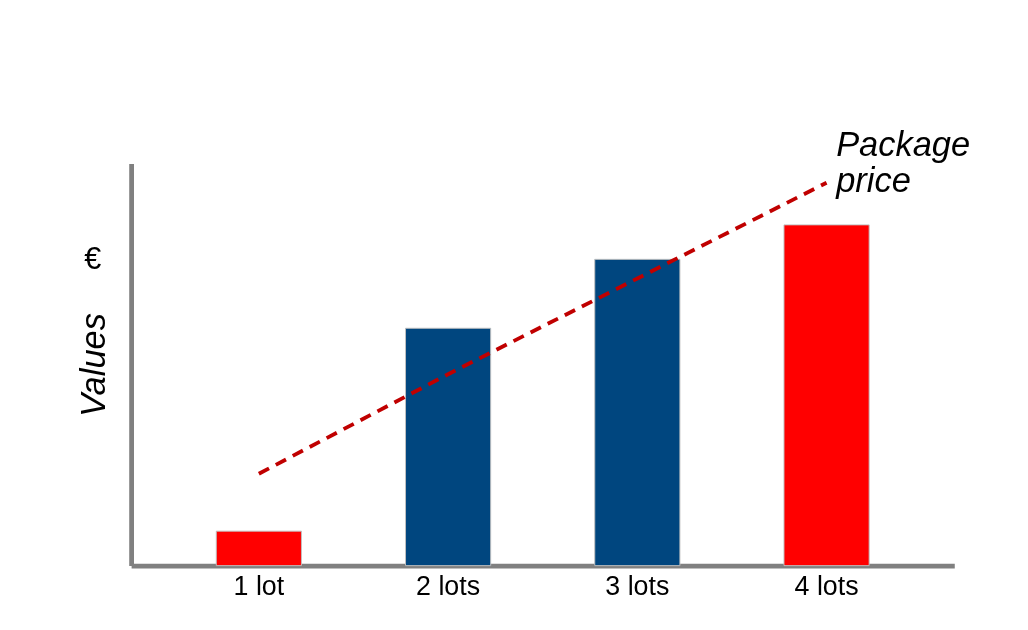 The image size is (1028, 630). Describe the element at coordinates (92, 365) in the screenshot. I see `y-axis-title: Values` at that location.